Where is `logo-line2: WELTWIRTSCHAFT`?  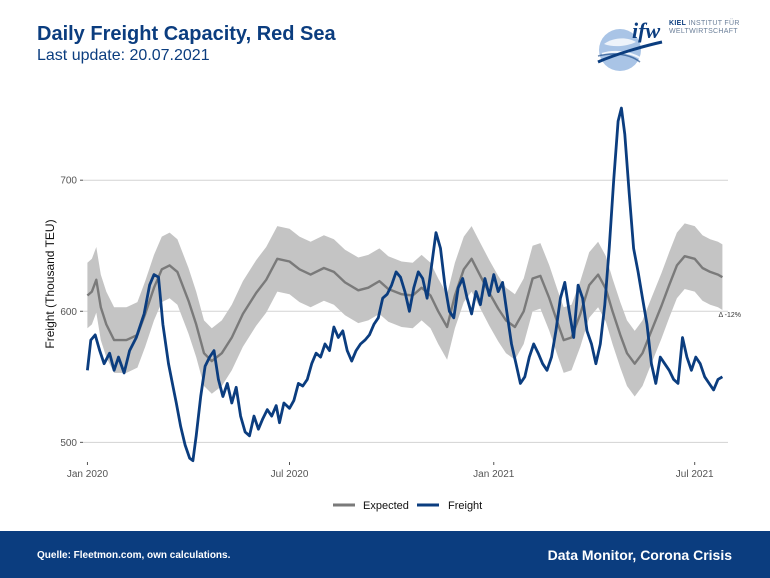
logo-line2: WELTWIRTSCHAFT is located at coordinates (703, 31).